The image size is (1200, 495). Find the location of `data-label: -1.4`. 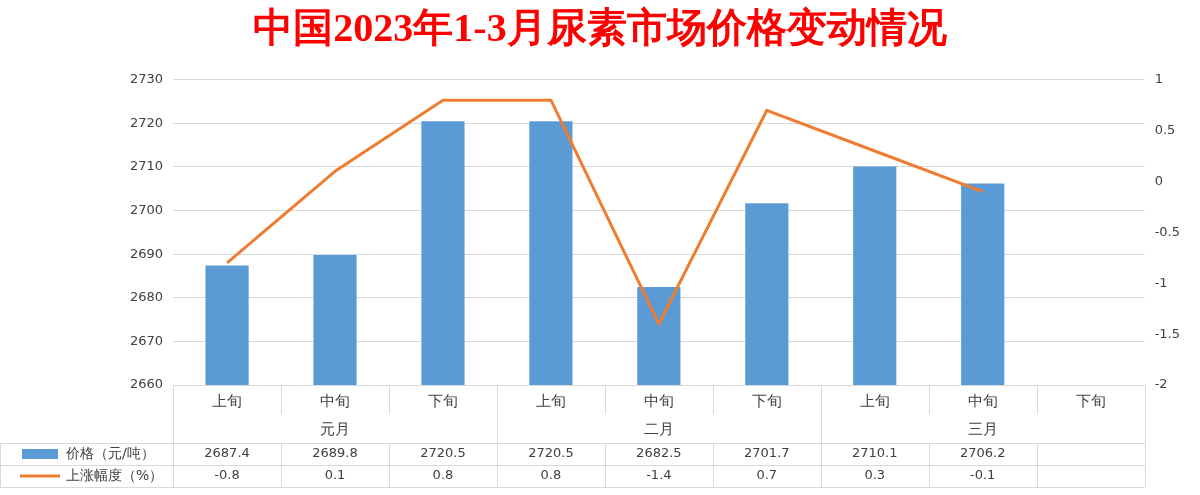

data-label: -1.4 is located at coordinates (659, 475).